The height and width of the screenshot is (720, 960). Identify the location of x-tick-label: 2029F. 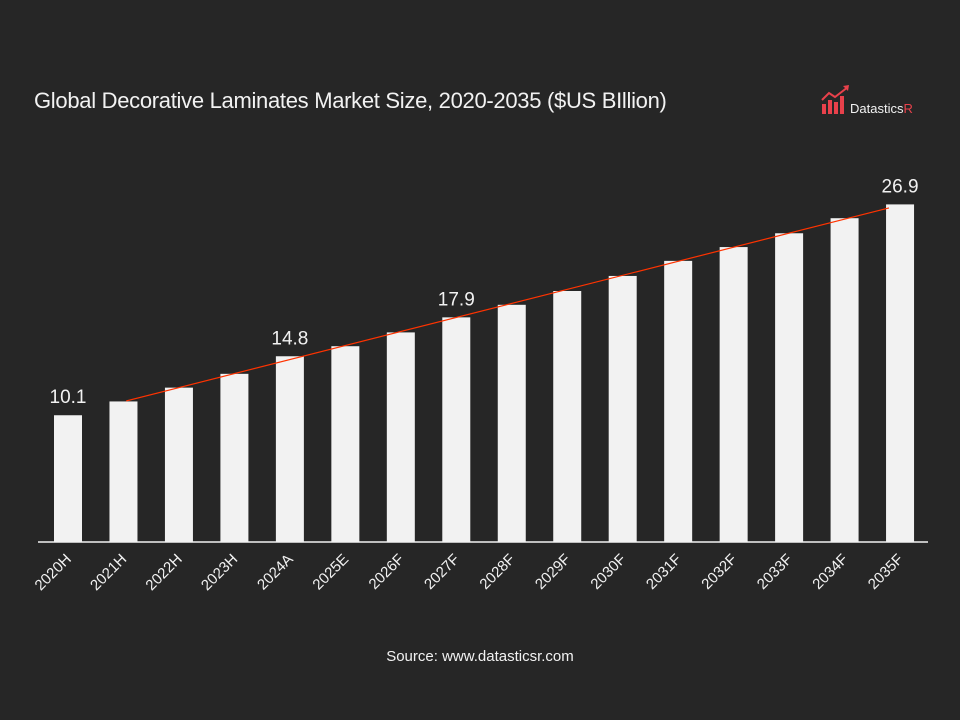
(553, 572).